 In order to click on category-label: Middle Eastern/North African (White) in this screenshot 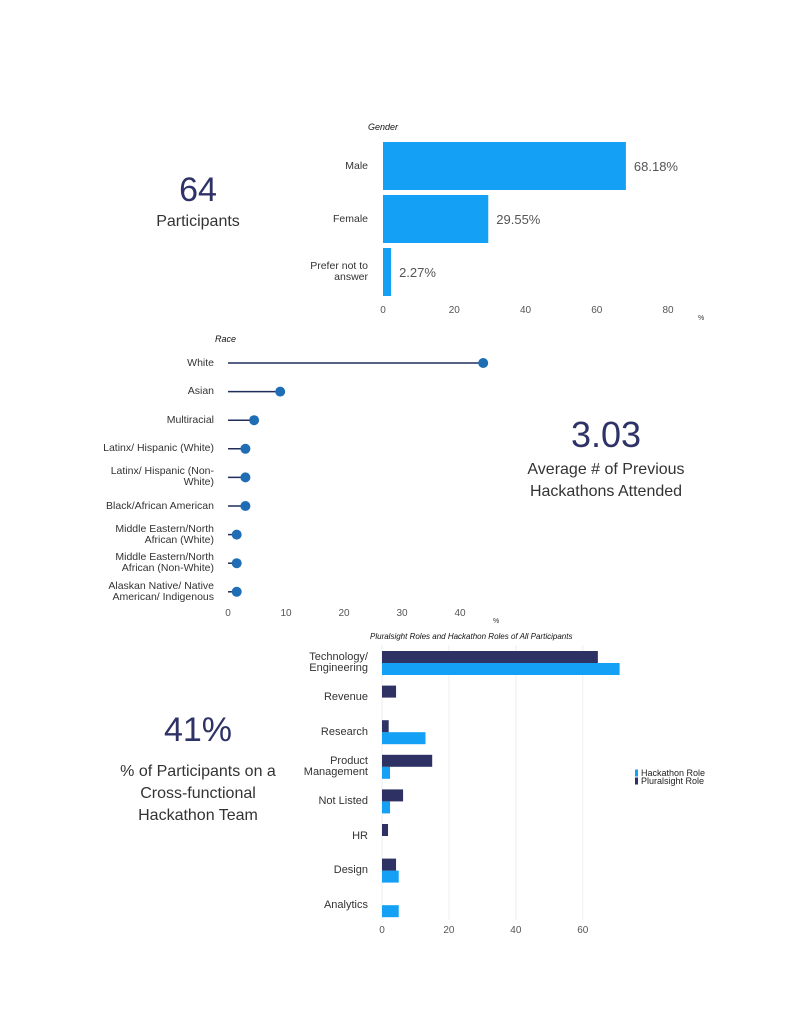, I will do `click(164, 534)`.